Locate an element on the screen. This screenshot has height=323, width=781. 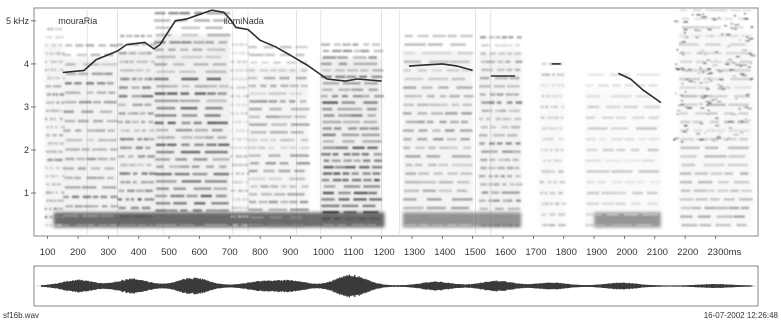
x-tick-label: 1800 is located at coordinates (566, 252).